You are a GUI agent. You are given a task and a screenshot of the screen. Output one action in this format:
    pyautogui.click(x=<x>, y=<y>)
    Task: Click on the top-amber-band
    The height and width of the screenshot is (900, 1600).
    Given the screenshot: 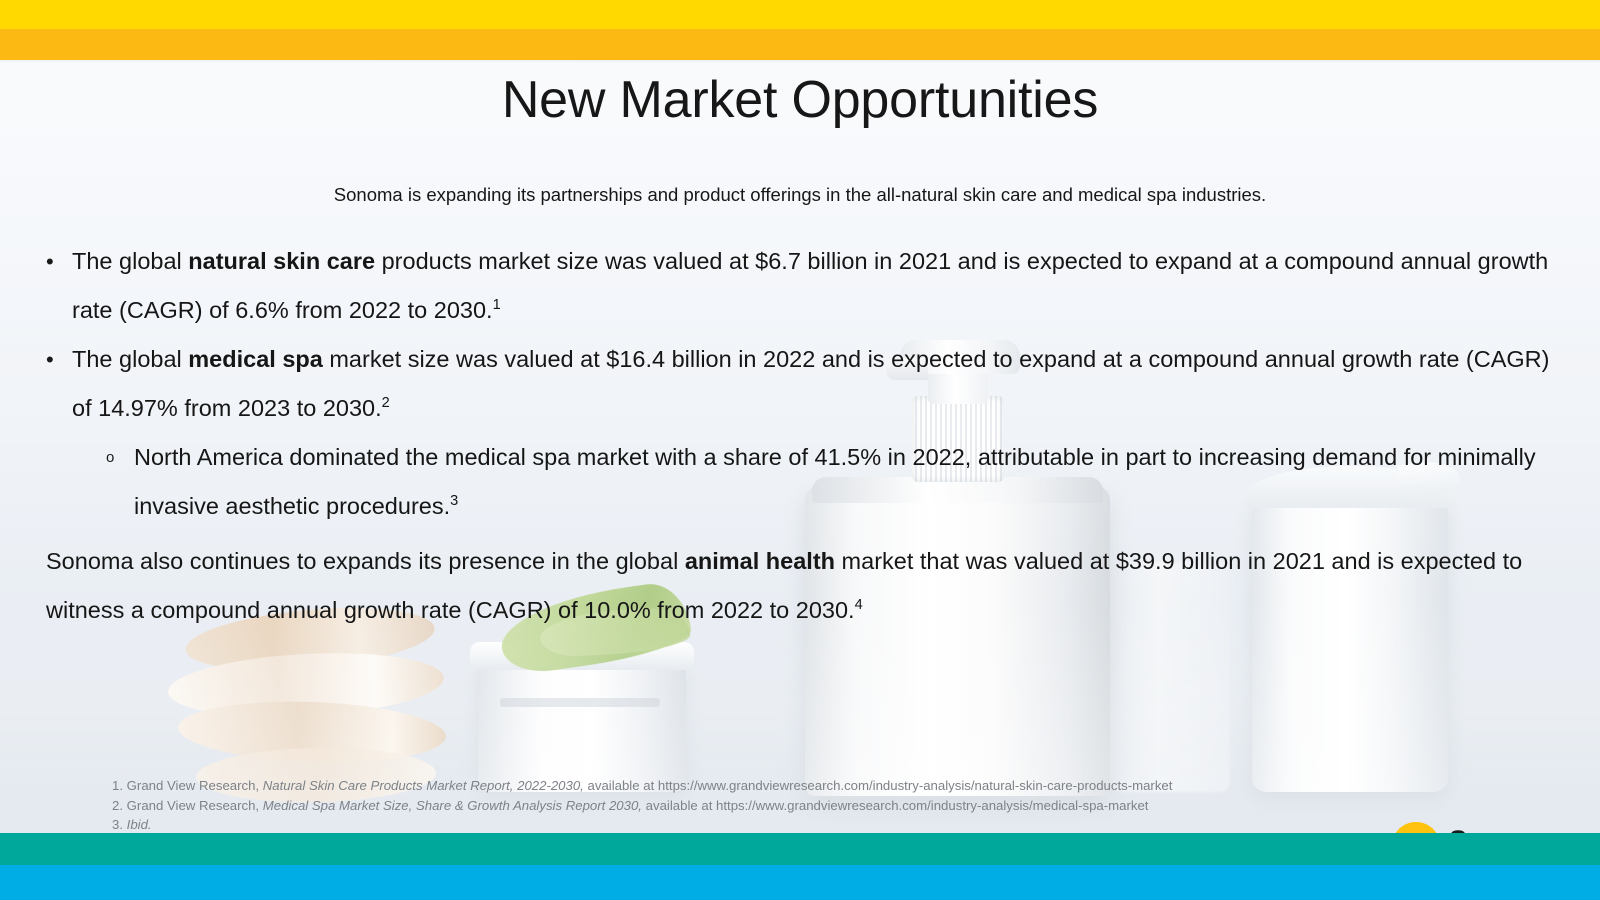 What is the action you would take?
    pyautogui.click(x=800, y=44)
    